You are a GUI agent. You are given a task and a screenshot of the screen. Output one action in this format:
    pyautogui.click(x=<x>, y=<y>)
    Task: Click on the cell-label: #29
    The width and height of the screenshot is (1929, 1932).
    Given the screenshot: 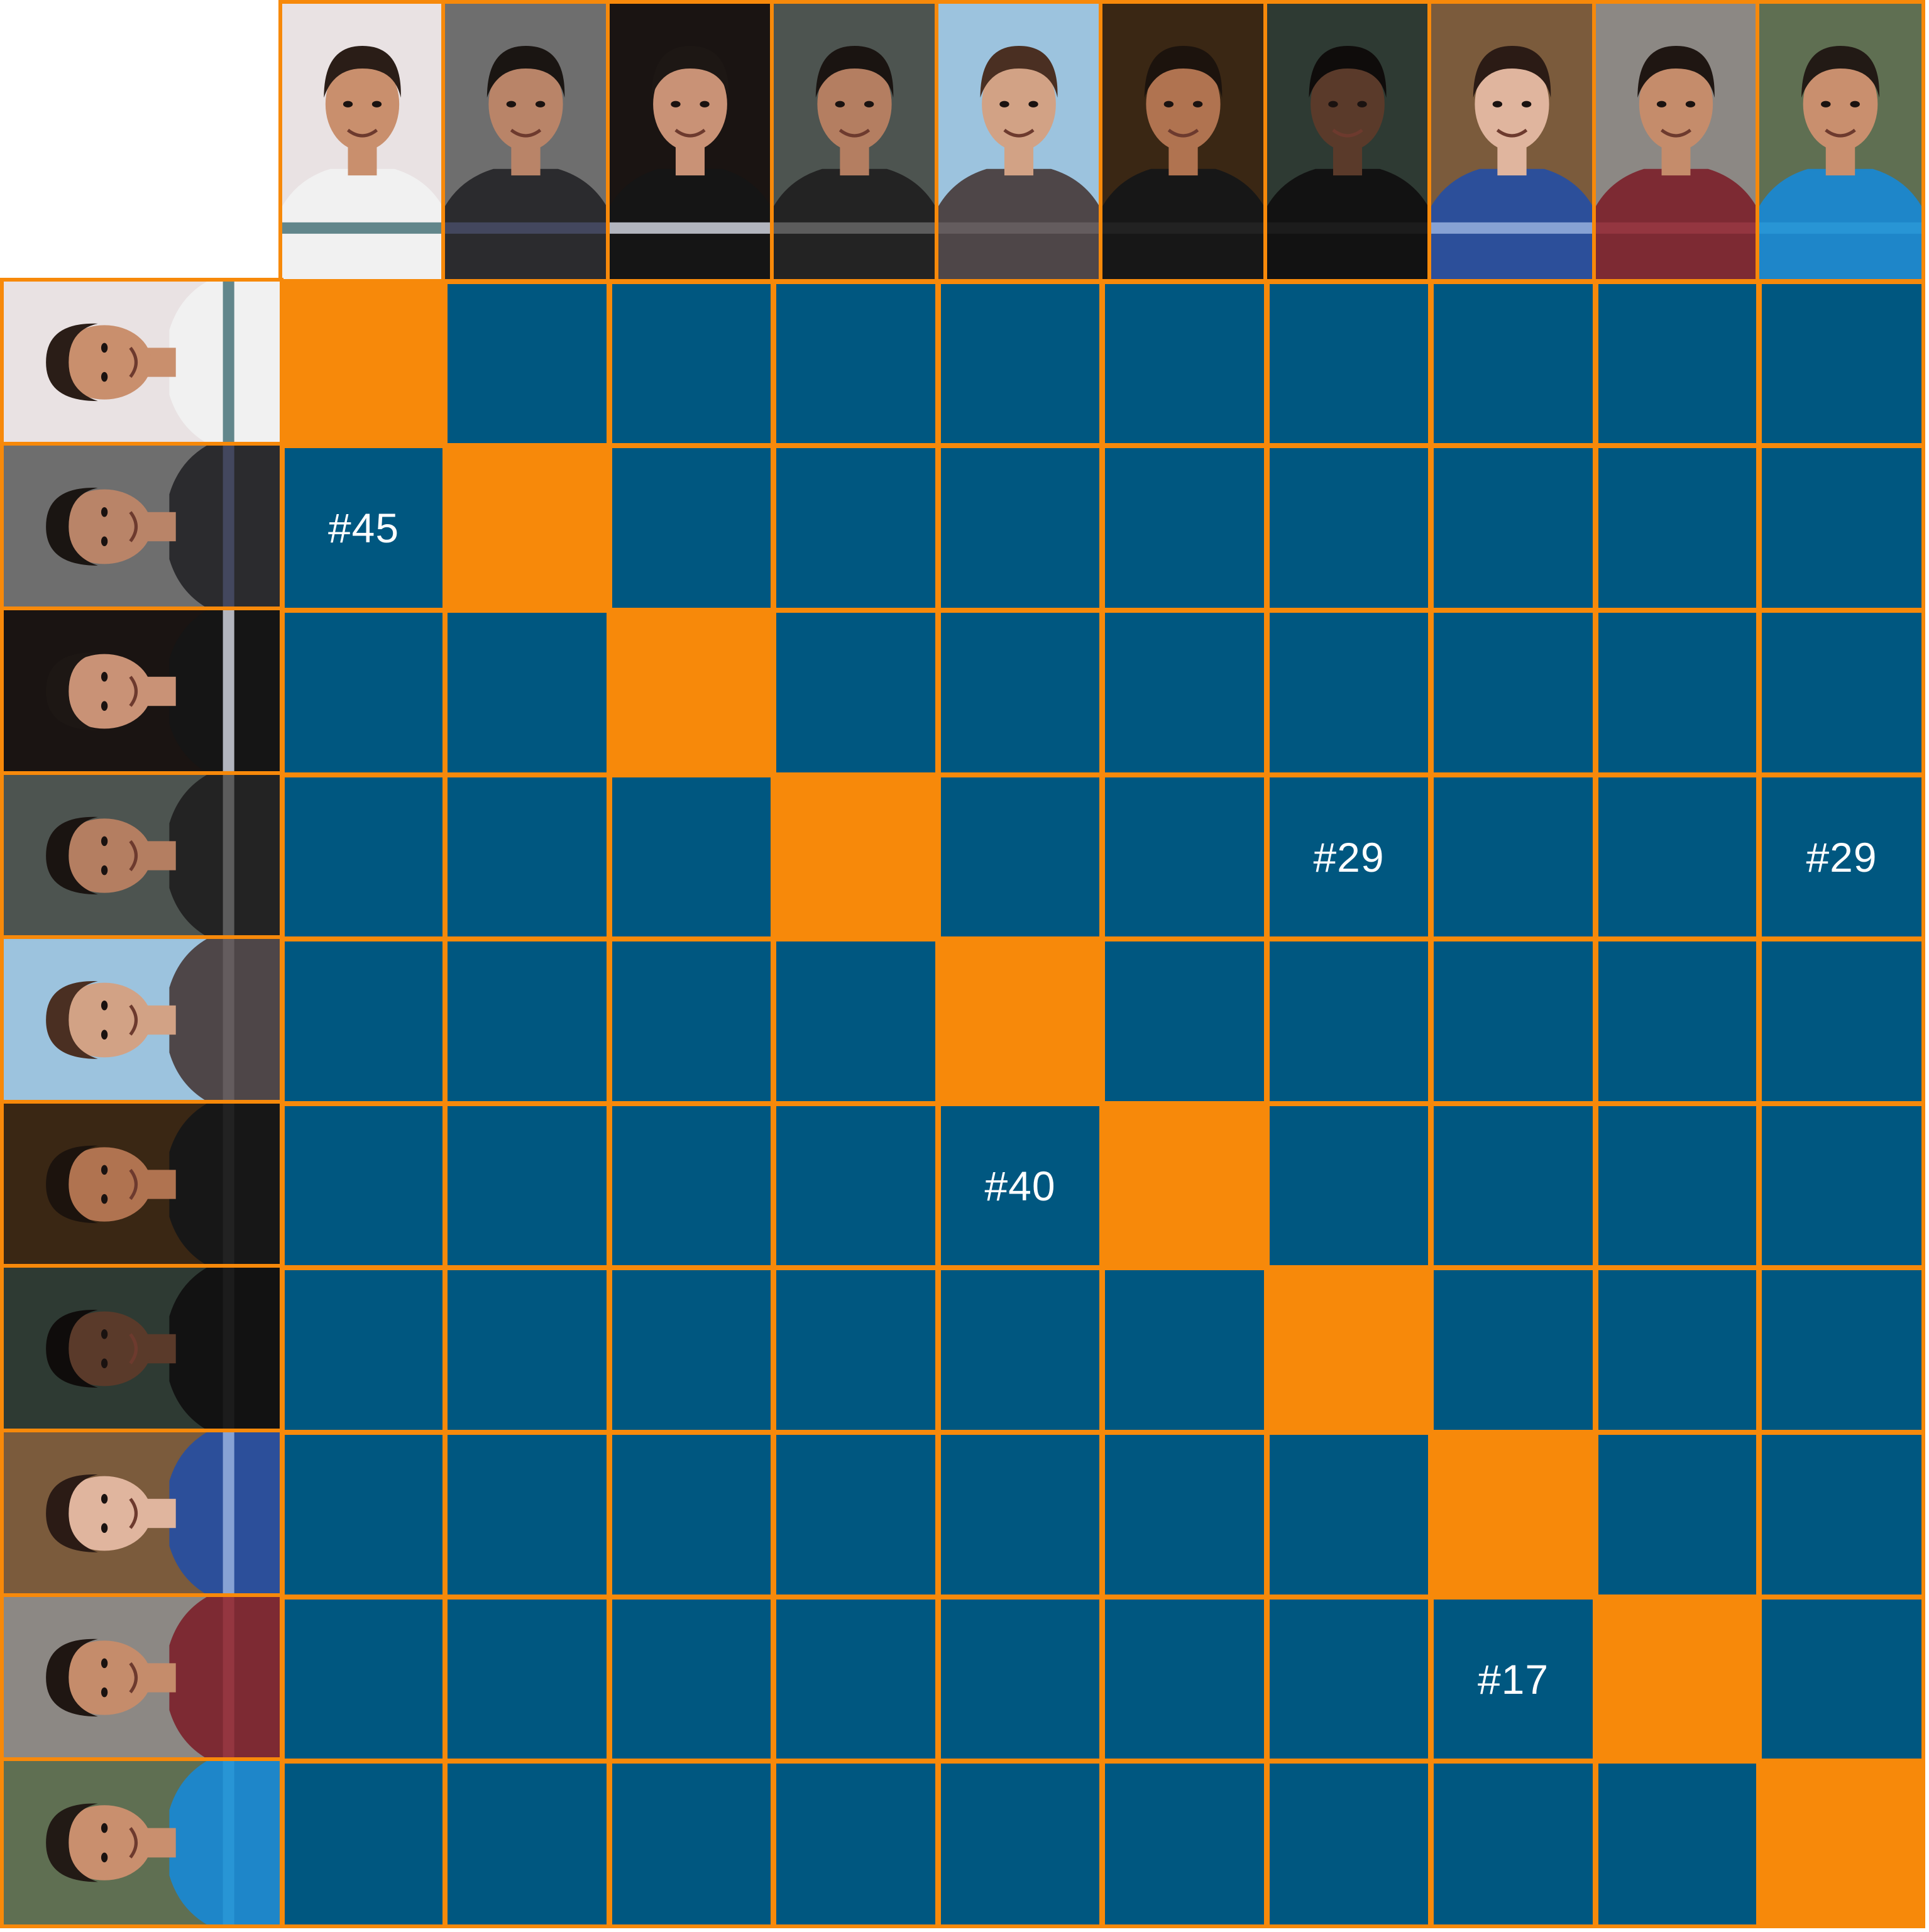 What is the action you would take?
    pyautogui.click(x=1349, y=857)
    